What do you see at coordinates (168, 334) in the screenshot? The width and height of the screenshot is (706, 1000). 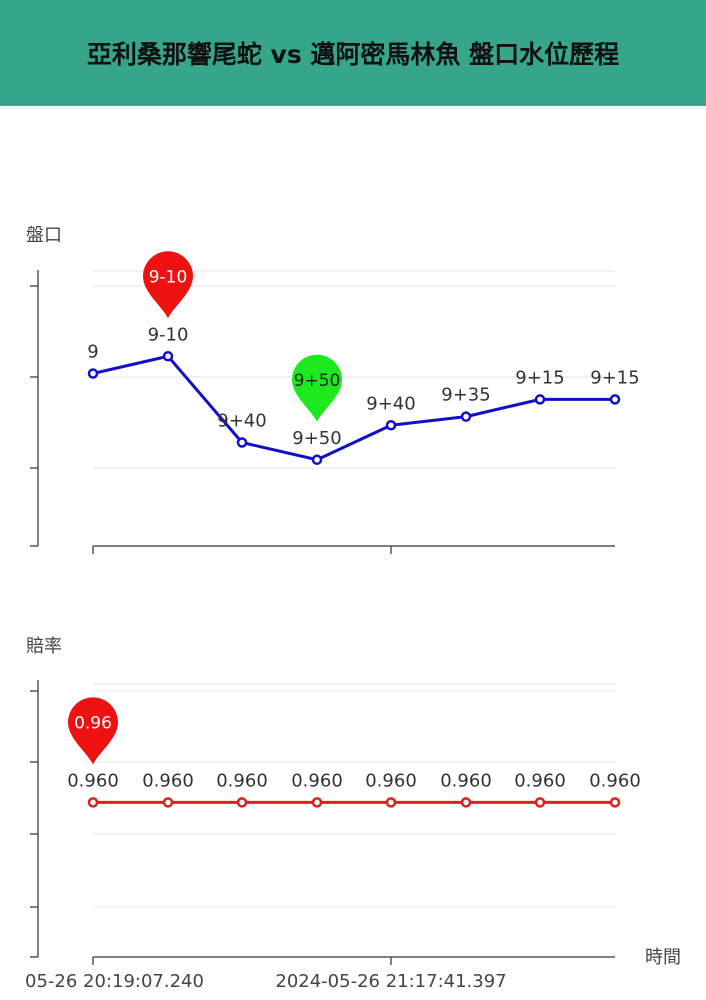 I see `data-label: 9-10` at bounding box center [168, 334].